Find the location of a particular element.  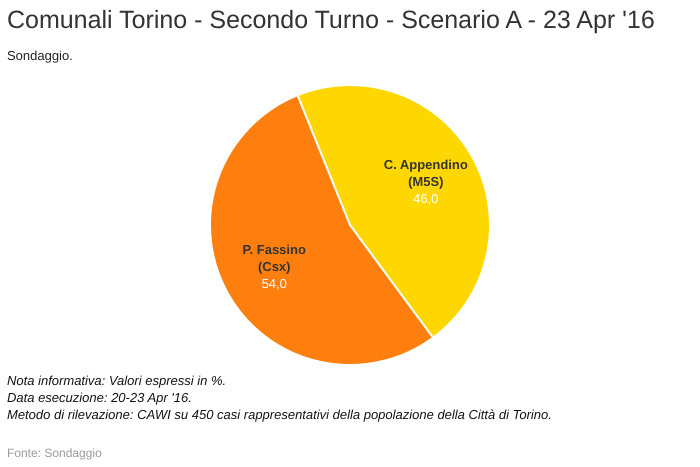

data-label: 54,0 is located at coordinates (274, 283).